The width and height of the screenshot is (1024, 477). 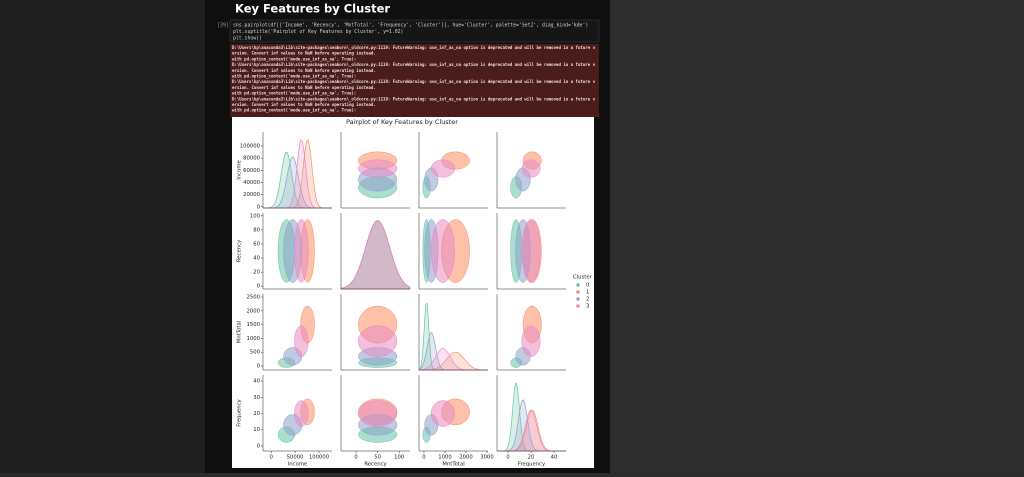 What do you see at coordinates (453, 465) in the screenshot?
I see `x-axis-label: MntTotal` at bounding box center [453, 465].